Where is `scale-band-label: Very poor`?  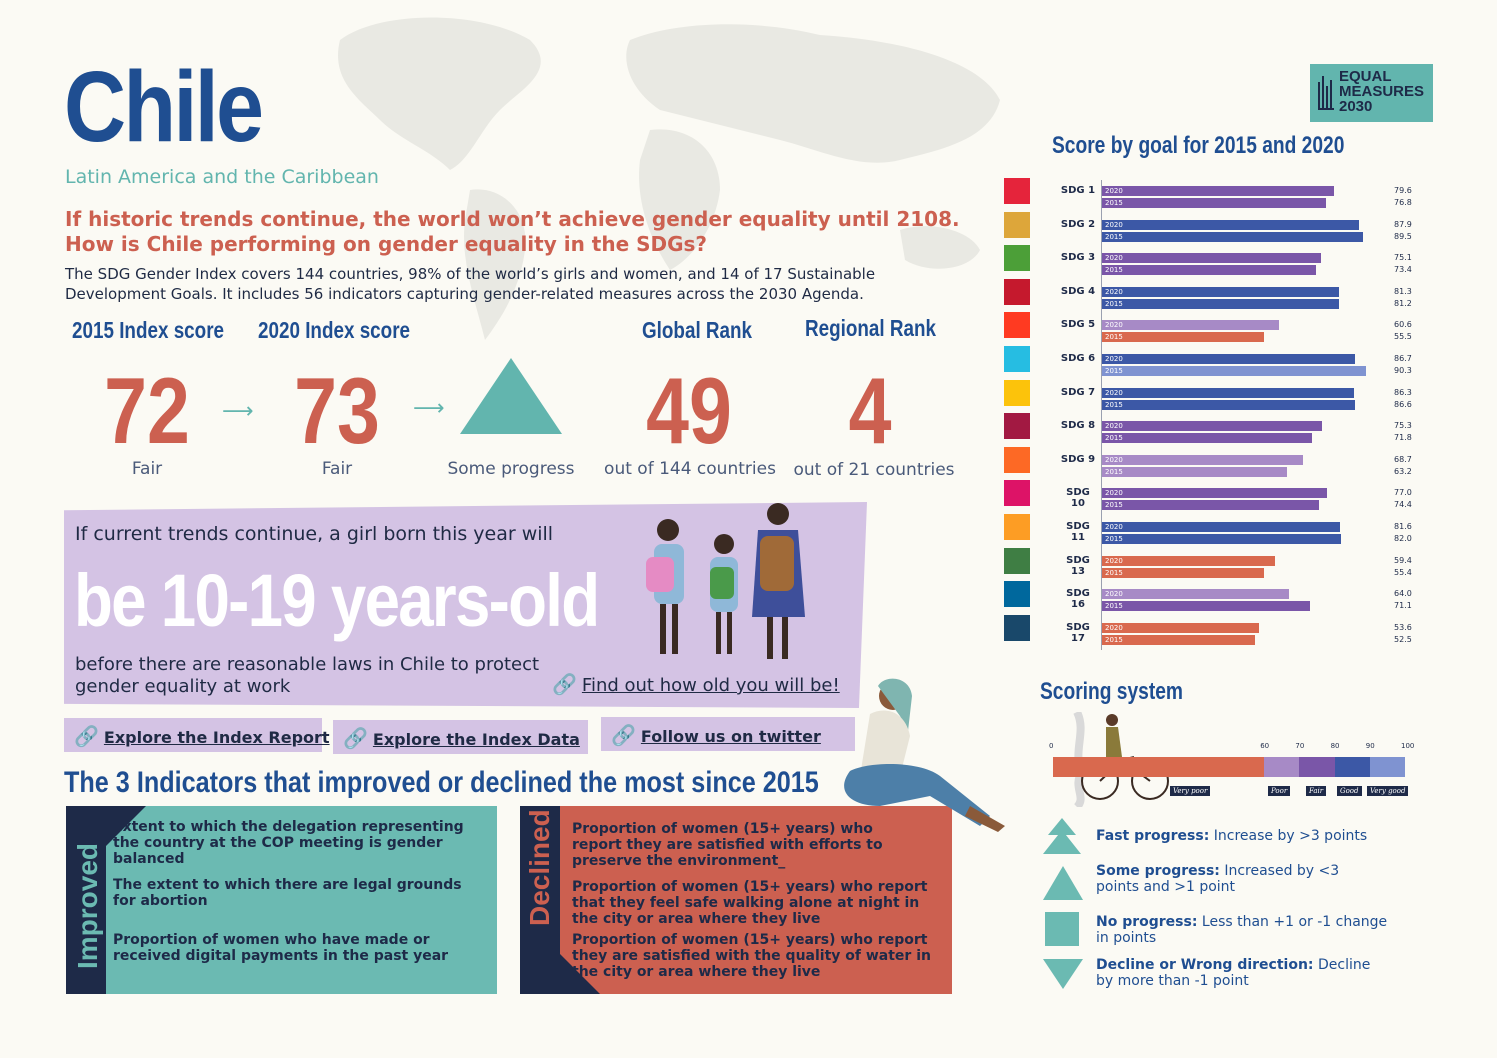
scale-band-label: Very poor is located at coordinates (1190, 791).